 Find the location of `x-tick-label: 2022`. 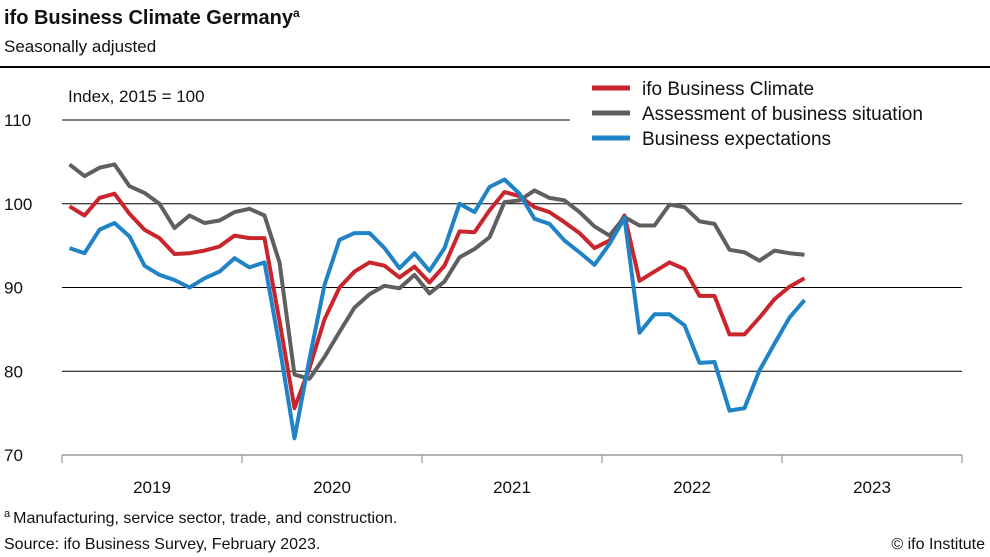

x-tick-label: 2022 is located at coordinates (692, 487).